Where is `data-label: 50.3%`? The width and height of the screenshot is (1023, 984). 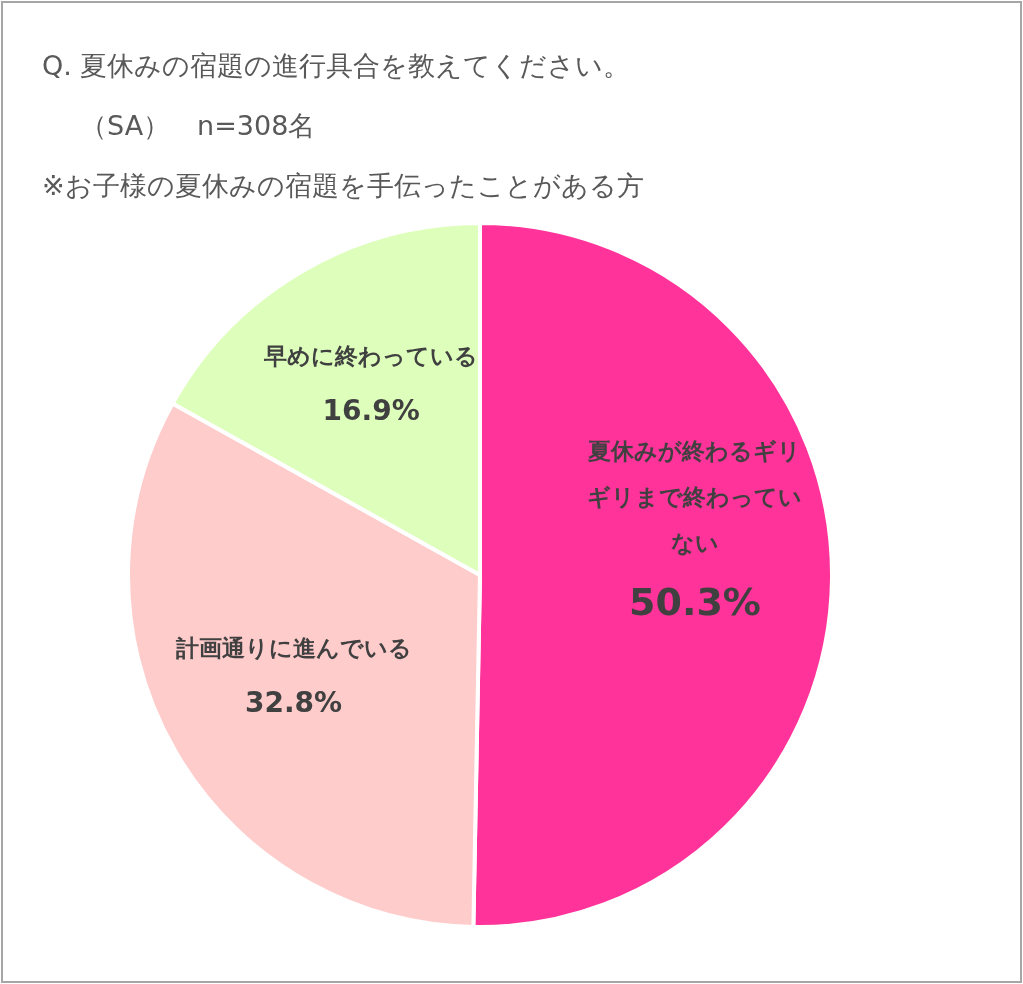
data-label: 50.3% is located at coordinates (695, 602).